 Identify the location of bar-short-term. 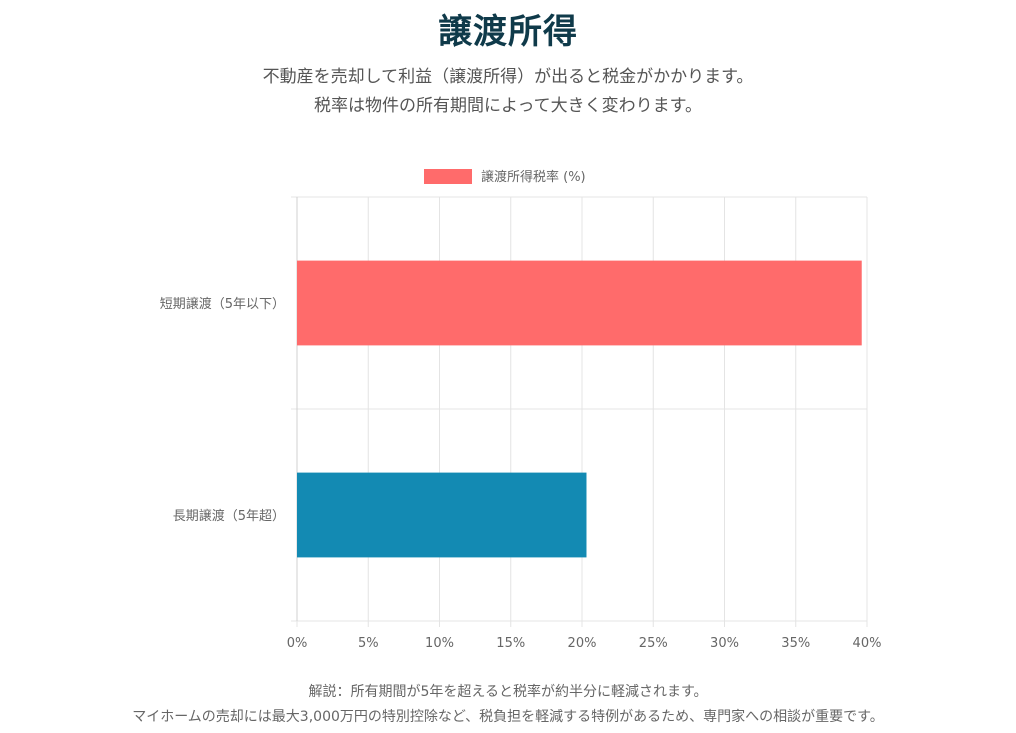
(579, 303).